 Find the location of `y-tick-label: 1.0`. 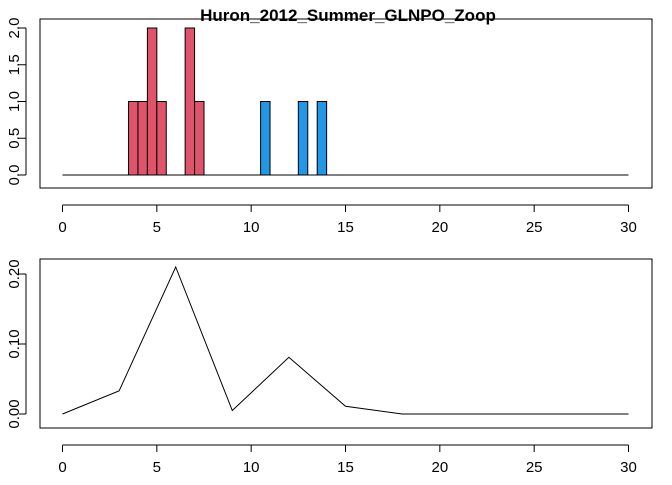

y-tick-label: 1.0 is located at coordinates (14, 101).